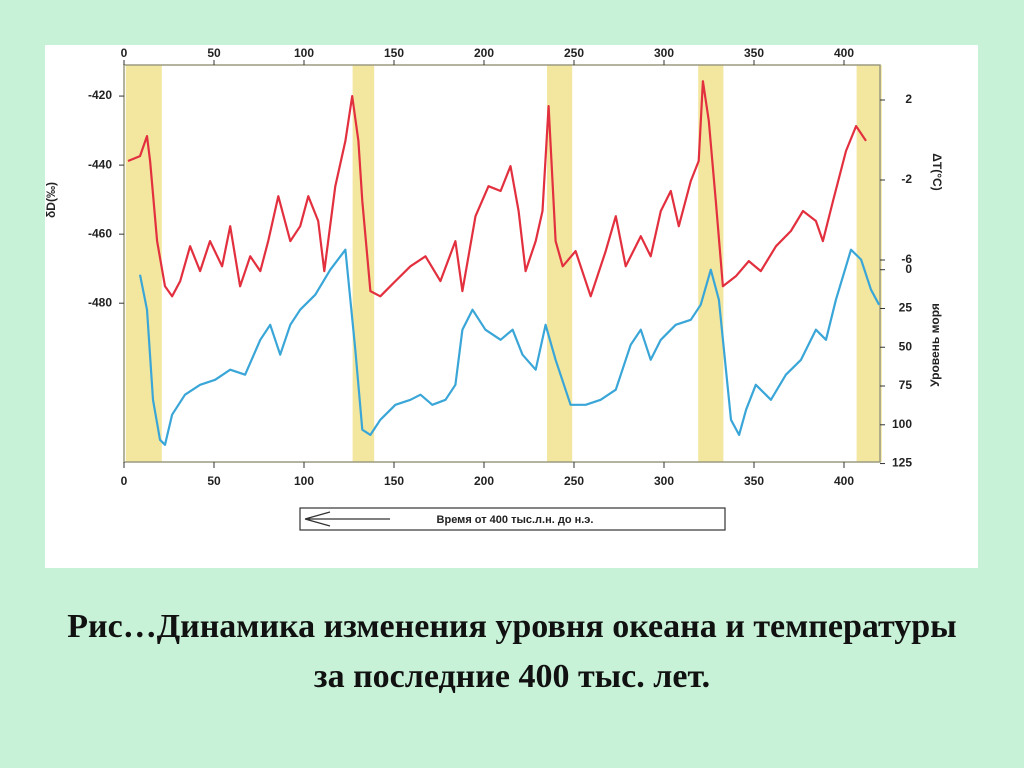 This screenshot has height=768, width=1024. I want to click on time-arrow, so click(347, 519).